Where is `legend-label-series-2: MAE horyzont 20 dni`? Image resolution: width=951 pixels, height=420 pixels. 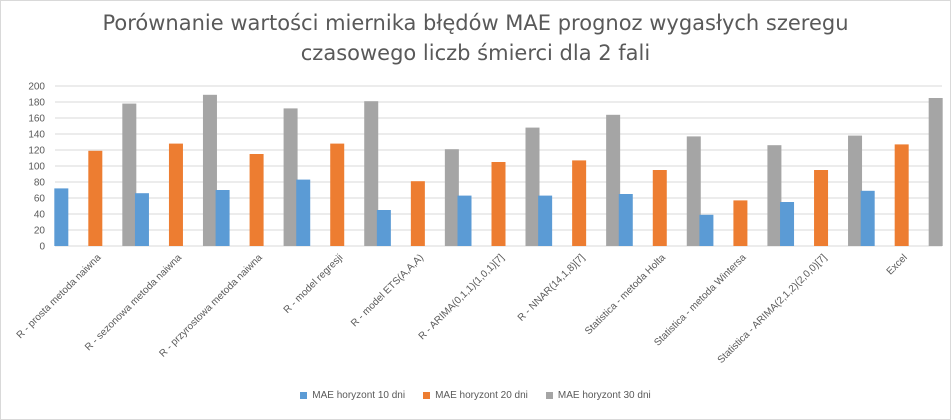 legend-label-series-2: MAE horyzont 20 dni is located at coordinates (481, 395).